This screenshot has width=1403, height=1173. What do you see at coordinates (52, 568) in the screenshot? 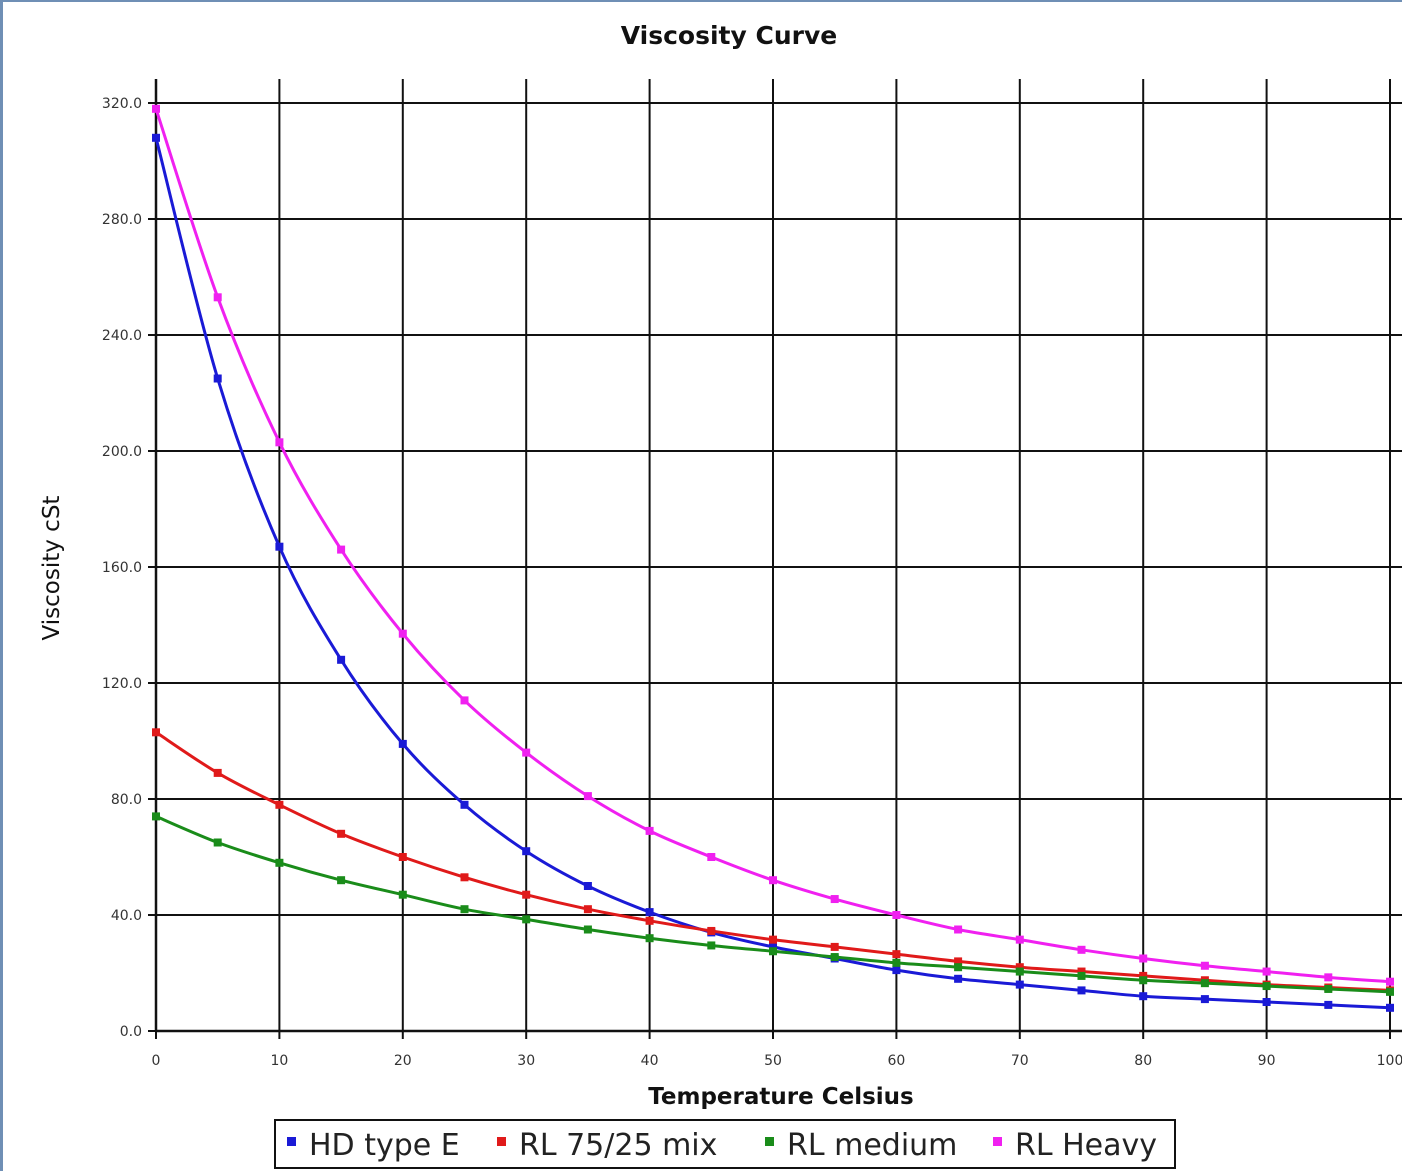
I see `y-axis-label: Viscosity cSt` at bounding box center [52, 568].